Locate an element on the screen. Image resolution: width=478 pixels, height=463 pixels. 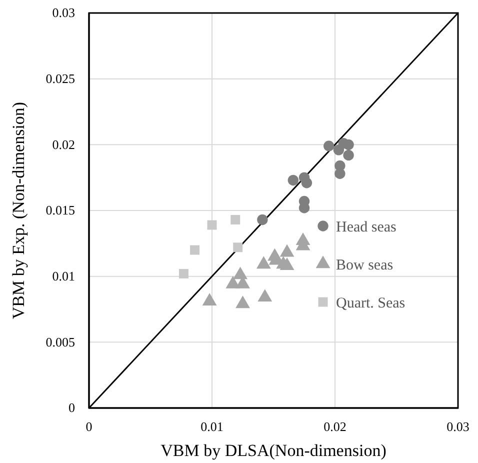
y-tick-label: 0 is located at coordinates (71, 408).